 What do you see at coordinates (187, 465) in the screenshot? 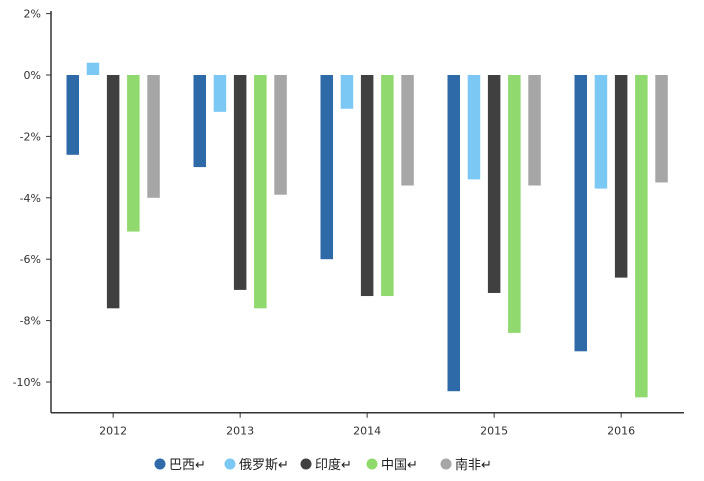
I see `legend-label-0: 巴西↵` at bounding box center [187, 465].